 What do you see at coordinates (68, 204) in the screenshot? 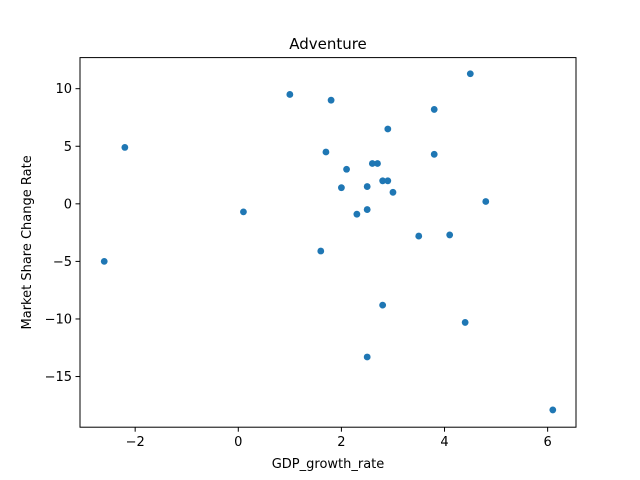
I see `y-tick-label: 0` at bounding box center [68, 204].